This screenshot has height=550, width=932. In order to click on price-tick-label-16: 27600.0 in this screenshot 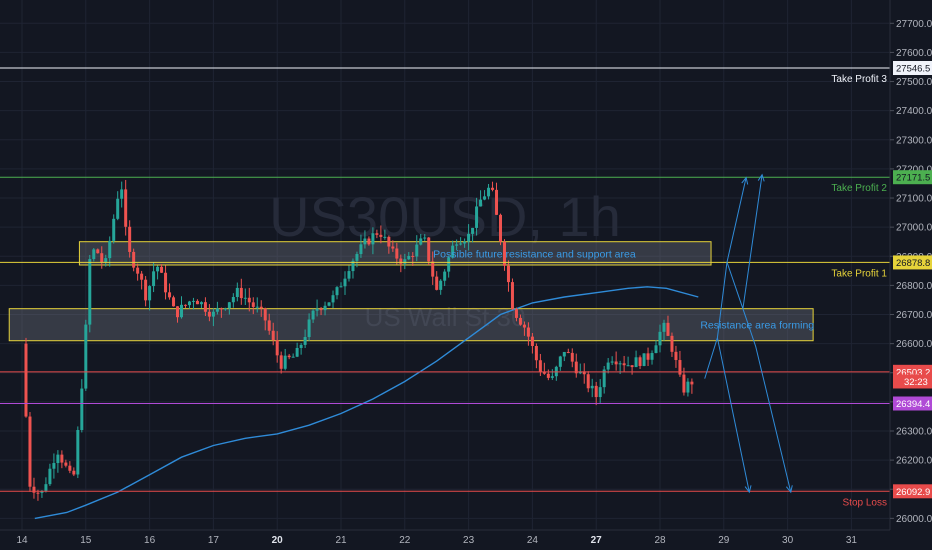, I will do `click(914, 53)`.